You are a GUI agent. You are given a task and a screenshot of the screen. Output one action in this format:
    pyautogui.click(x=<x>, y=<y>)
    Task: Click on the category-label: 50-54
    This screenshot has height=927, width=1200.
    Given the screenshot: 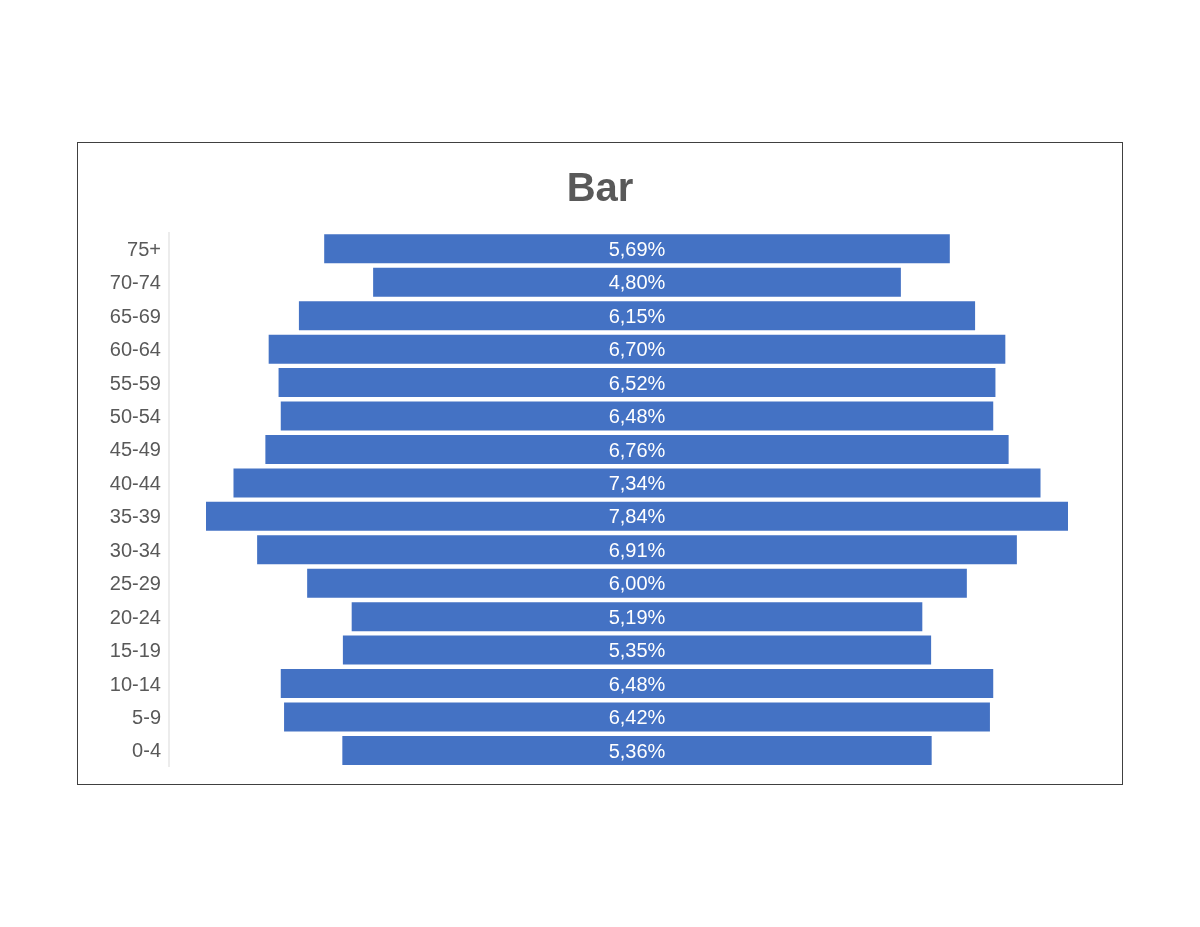 What is the action you would take?
    pyautogui.click(x=135, y=416)
    